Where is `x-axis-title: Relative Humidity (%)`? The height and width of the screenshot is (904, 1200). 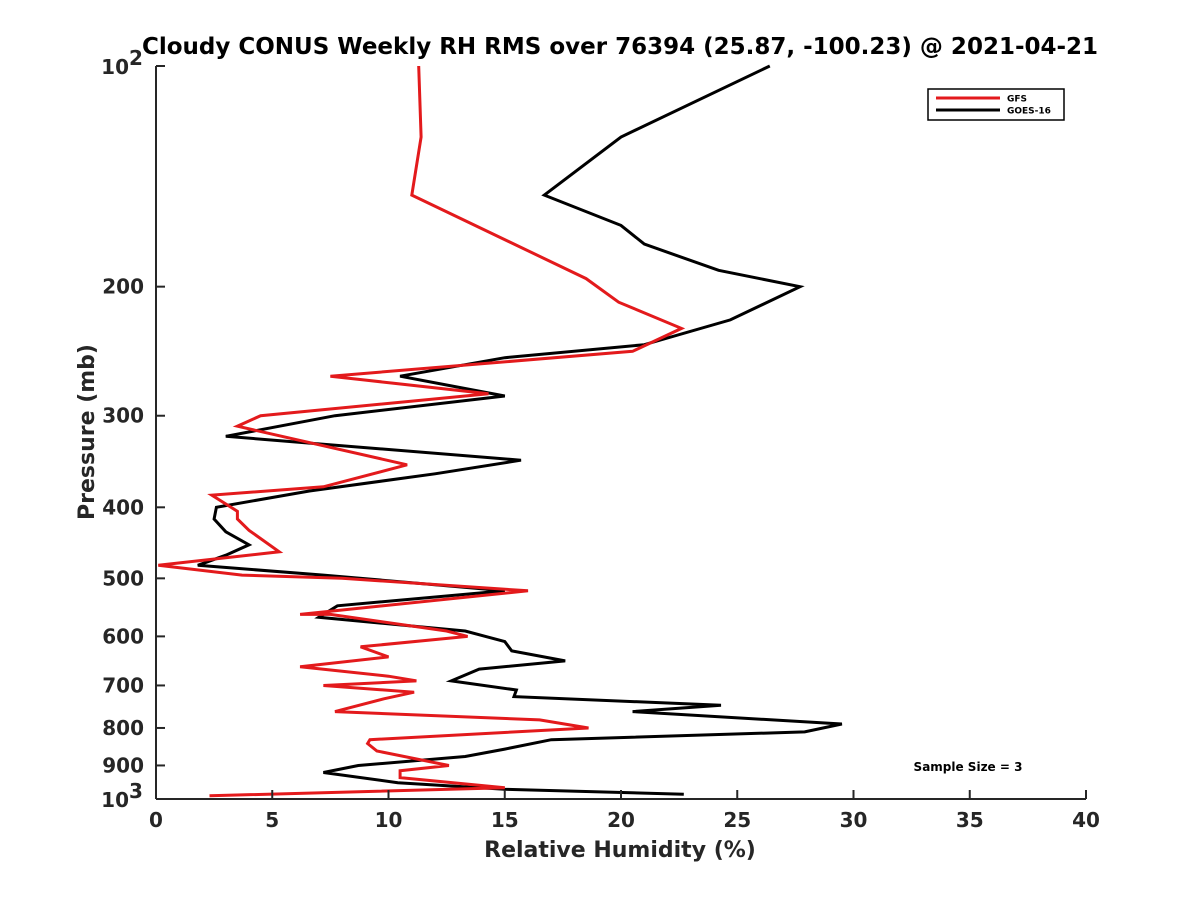
x-axis-title: Relative Humidity (%) is located at coordinates (620, 850).